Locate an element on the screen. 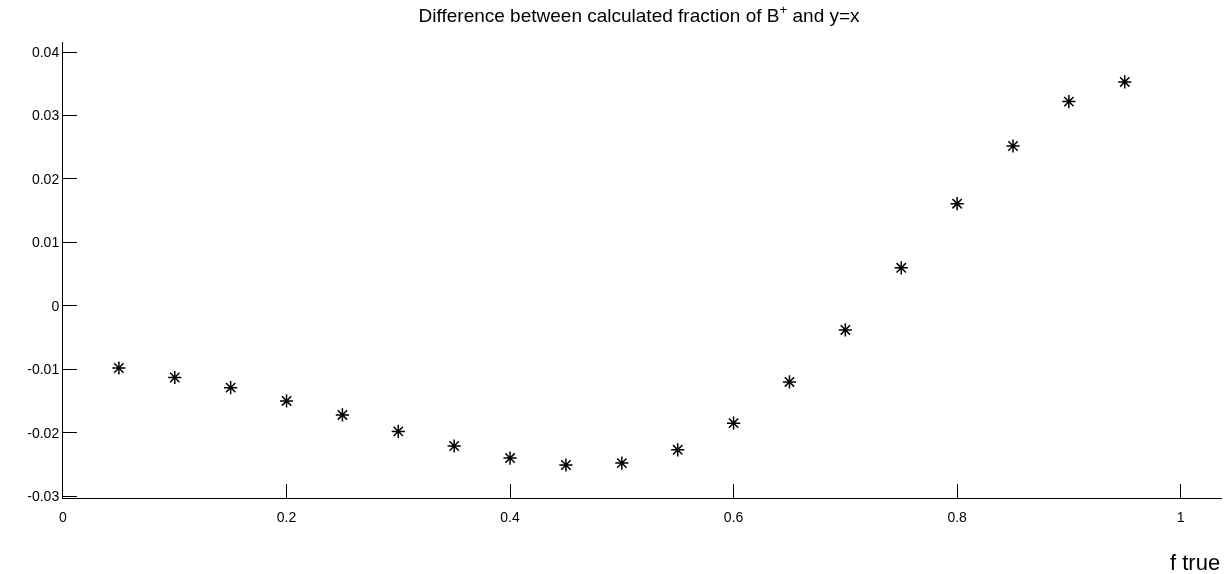 Image resolution: width=1229 pixels, height=574 pixels. y-tick-label: 0.04 is located at coordinates (45, 52).